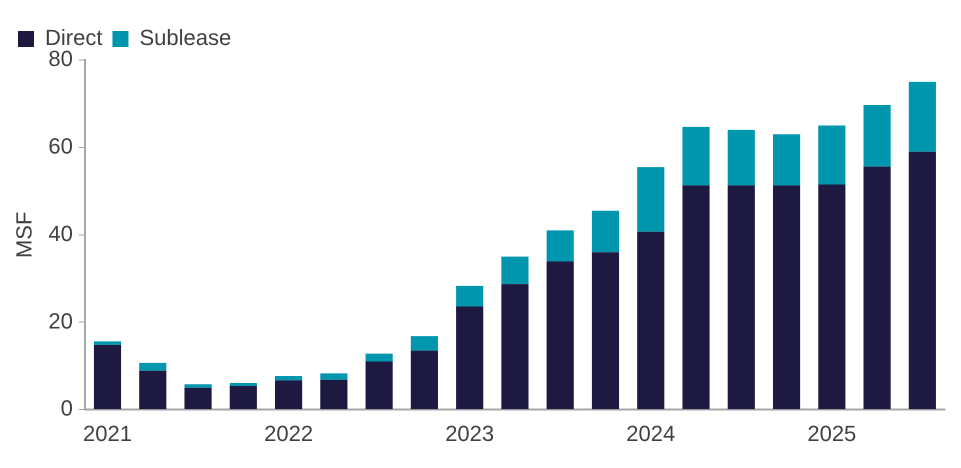 This screenshot has width=961, height=468. I want to click on y-axis-title: MSF, so click(23, 235).